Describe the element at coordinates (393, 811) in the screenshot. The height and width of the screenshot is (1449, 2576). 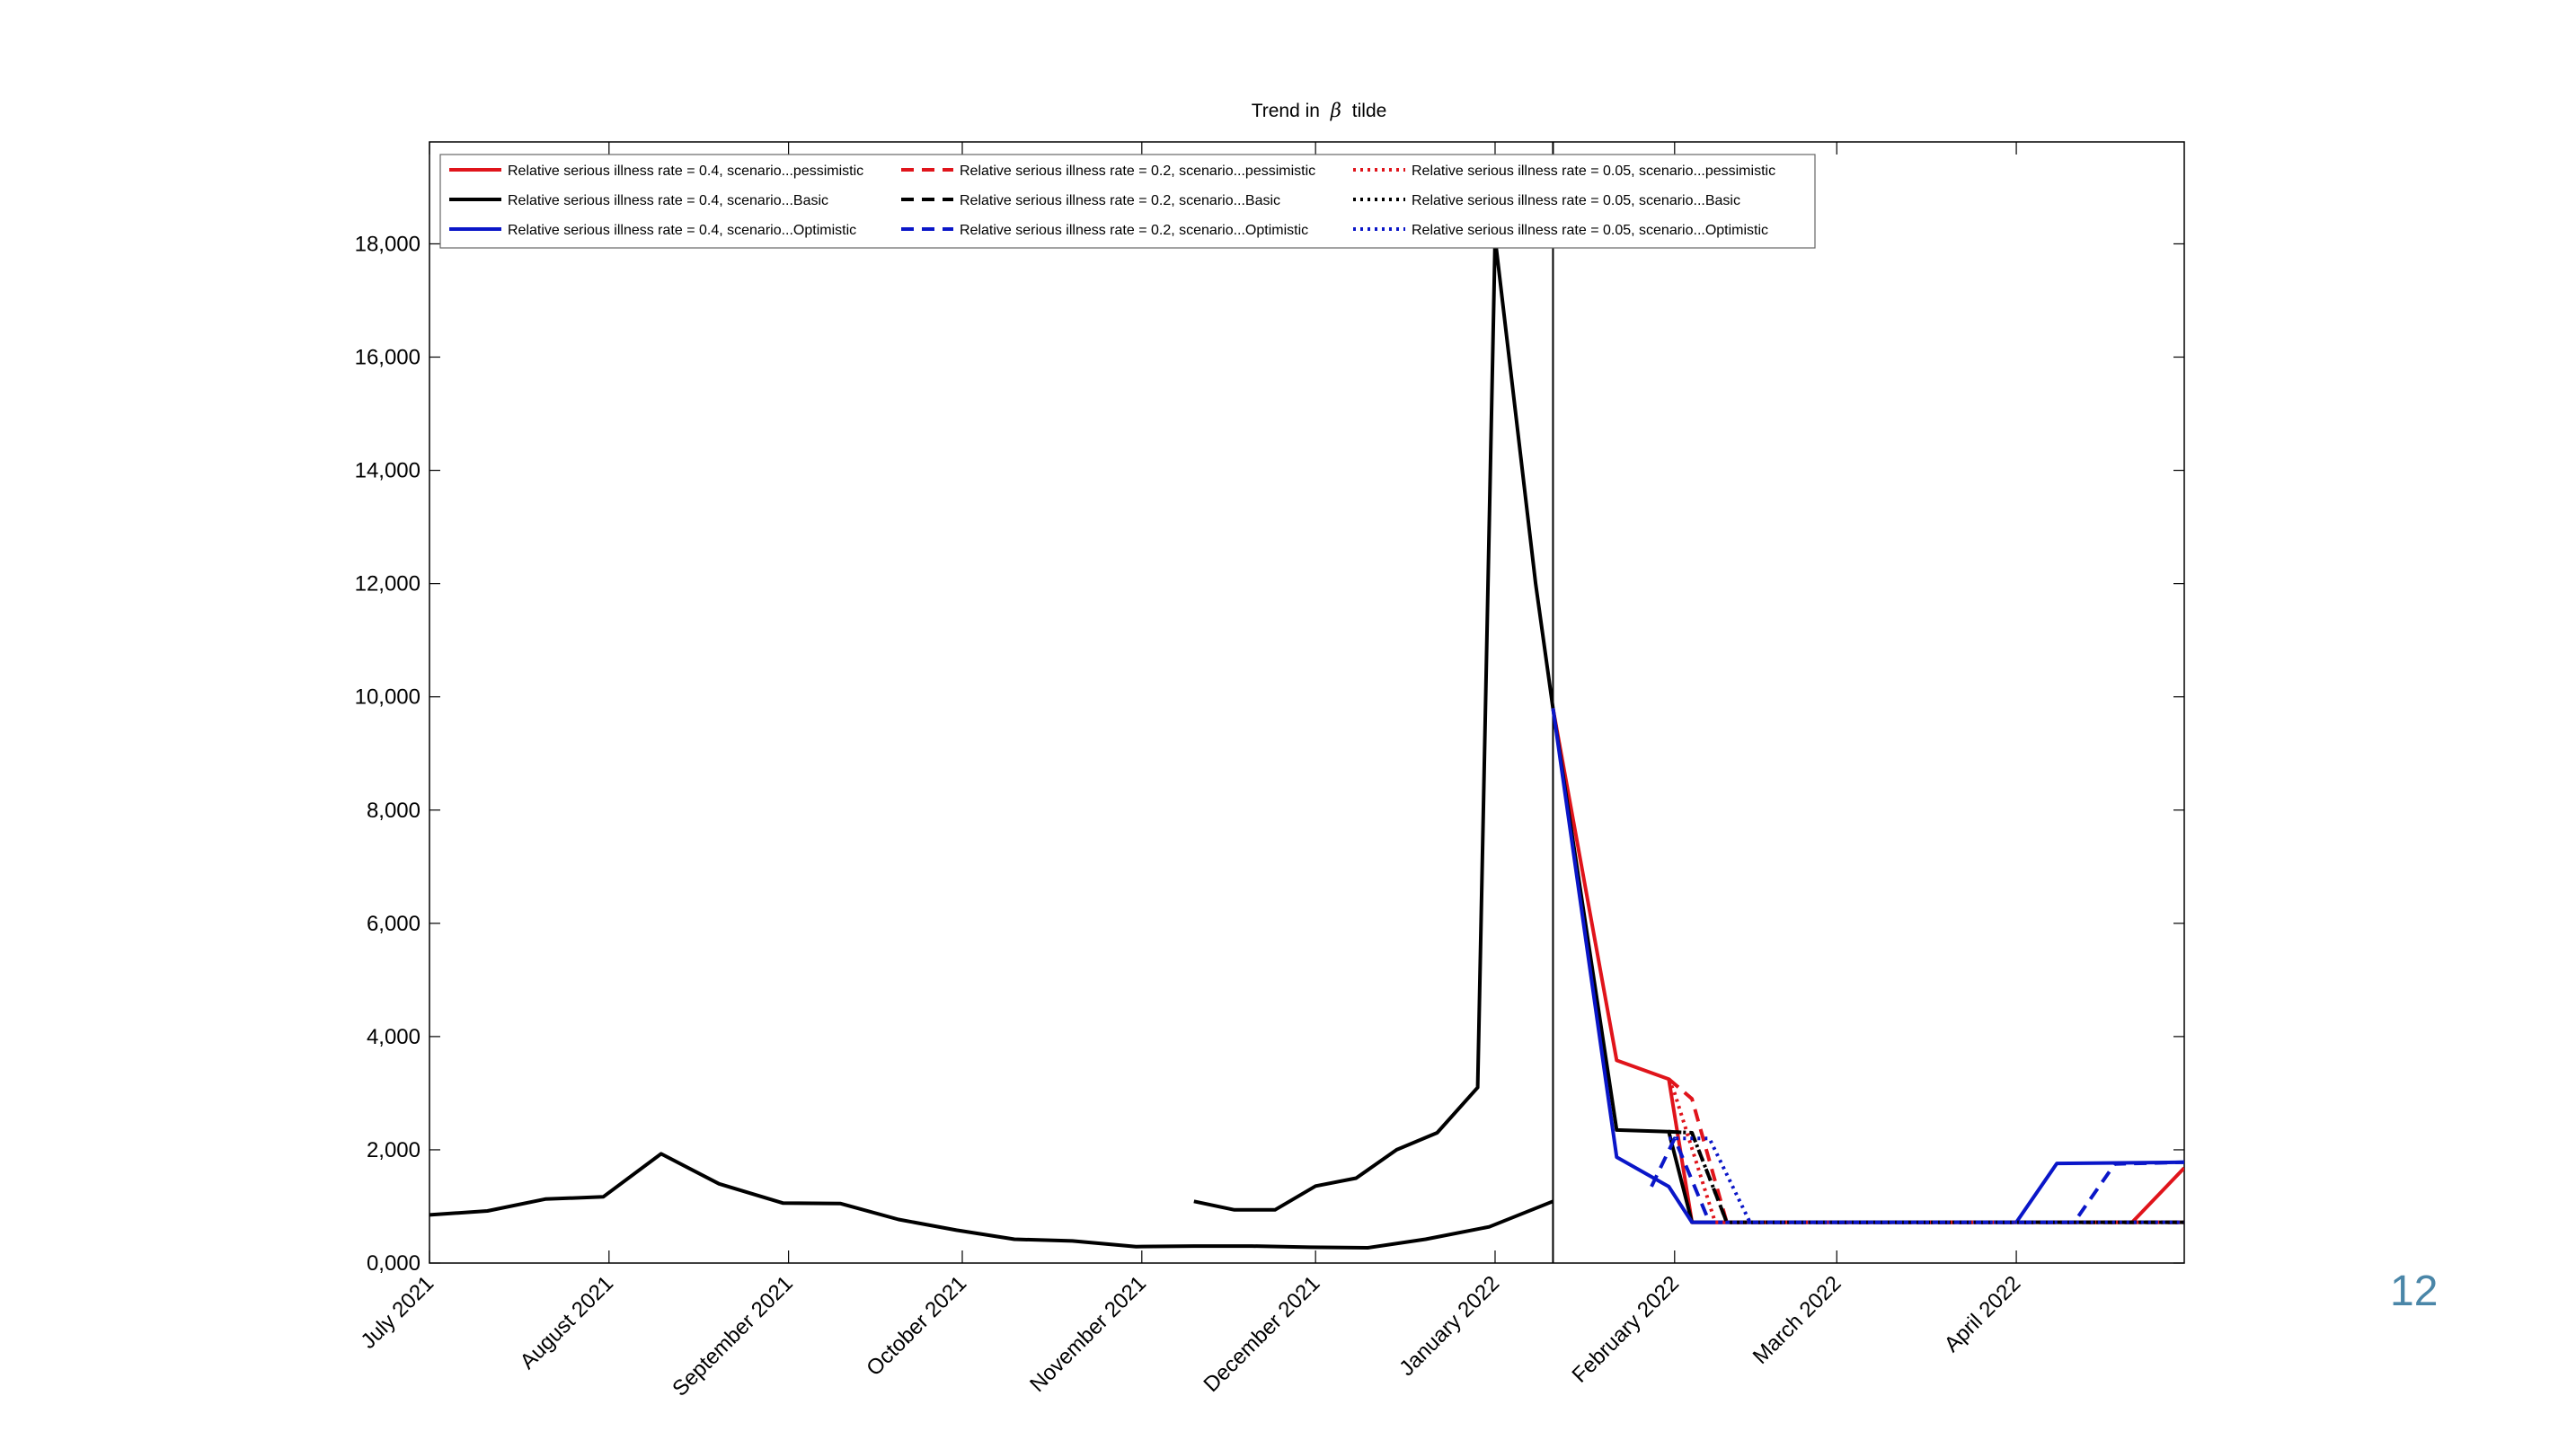
I see `y-tick-label: 8,000` at that location.